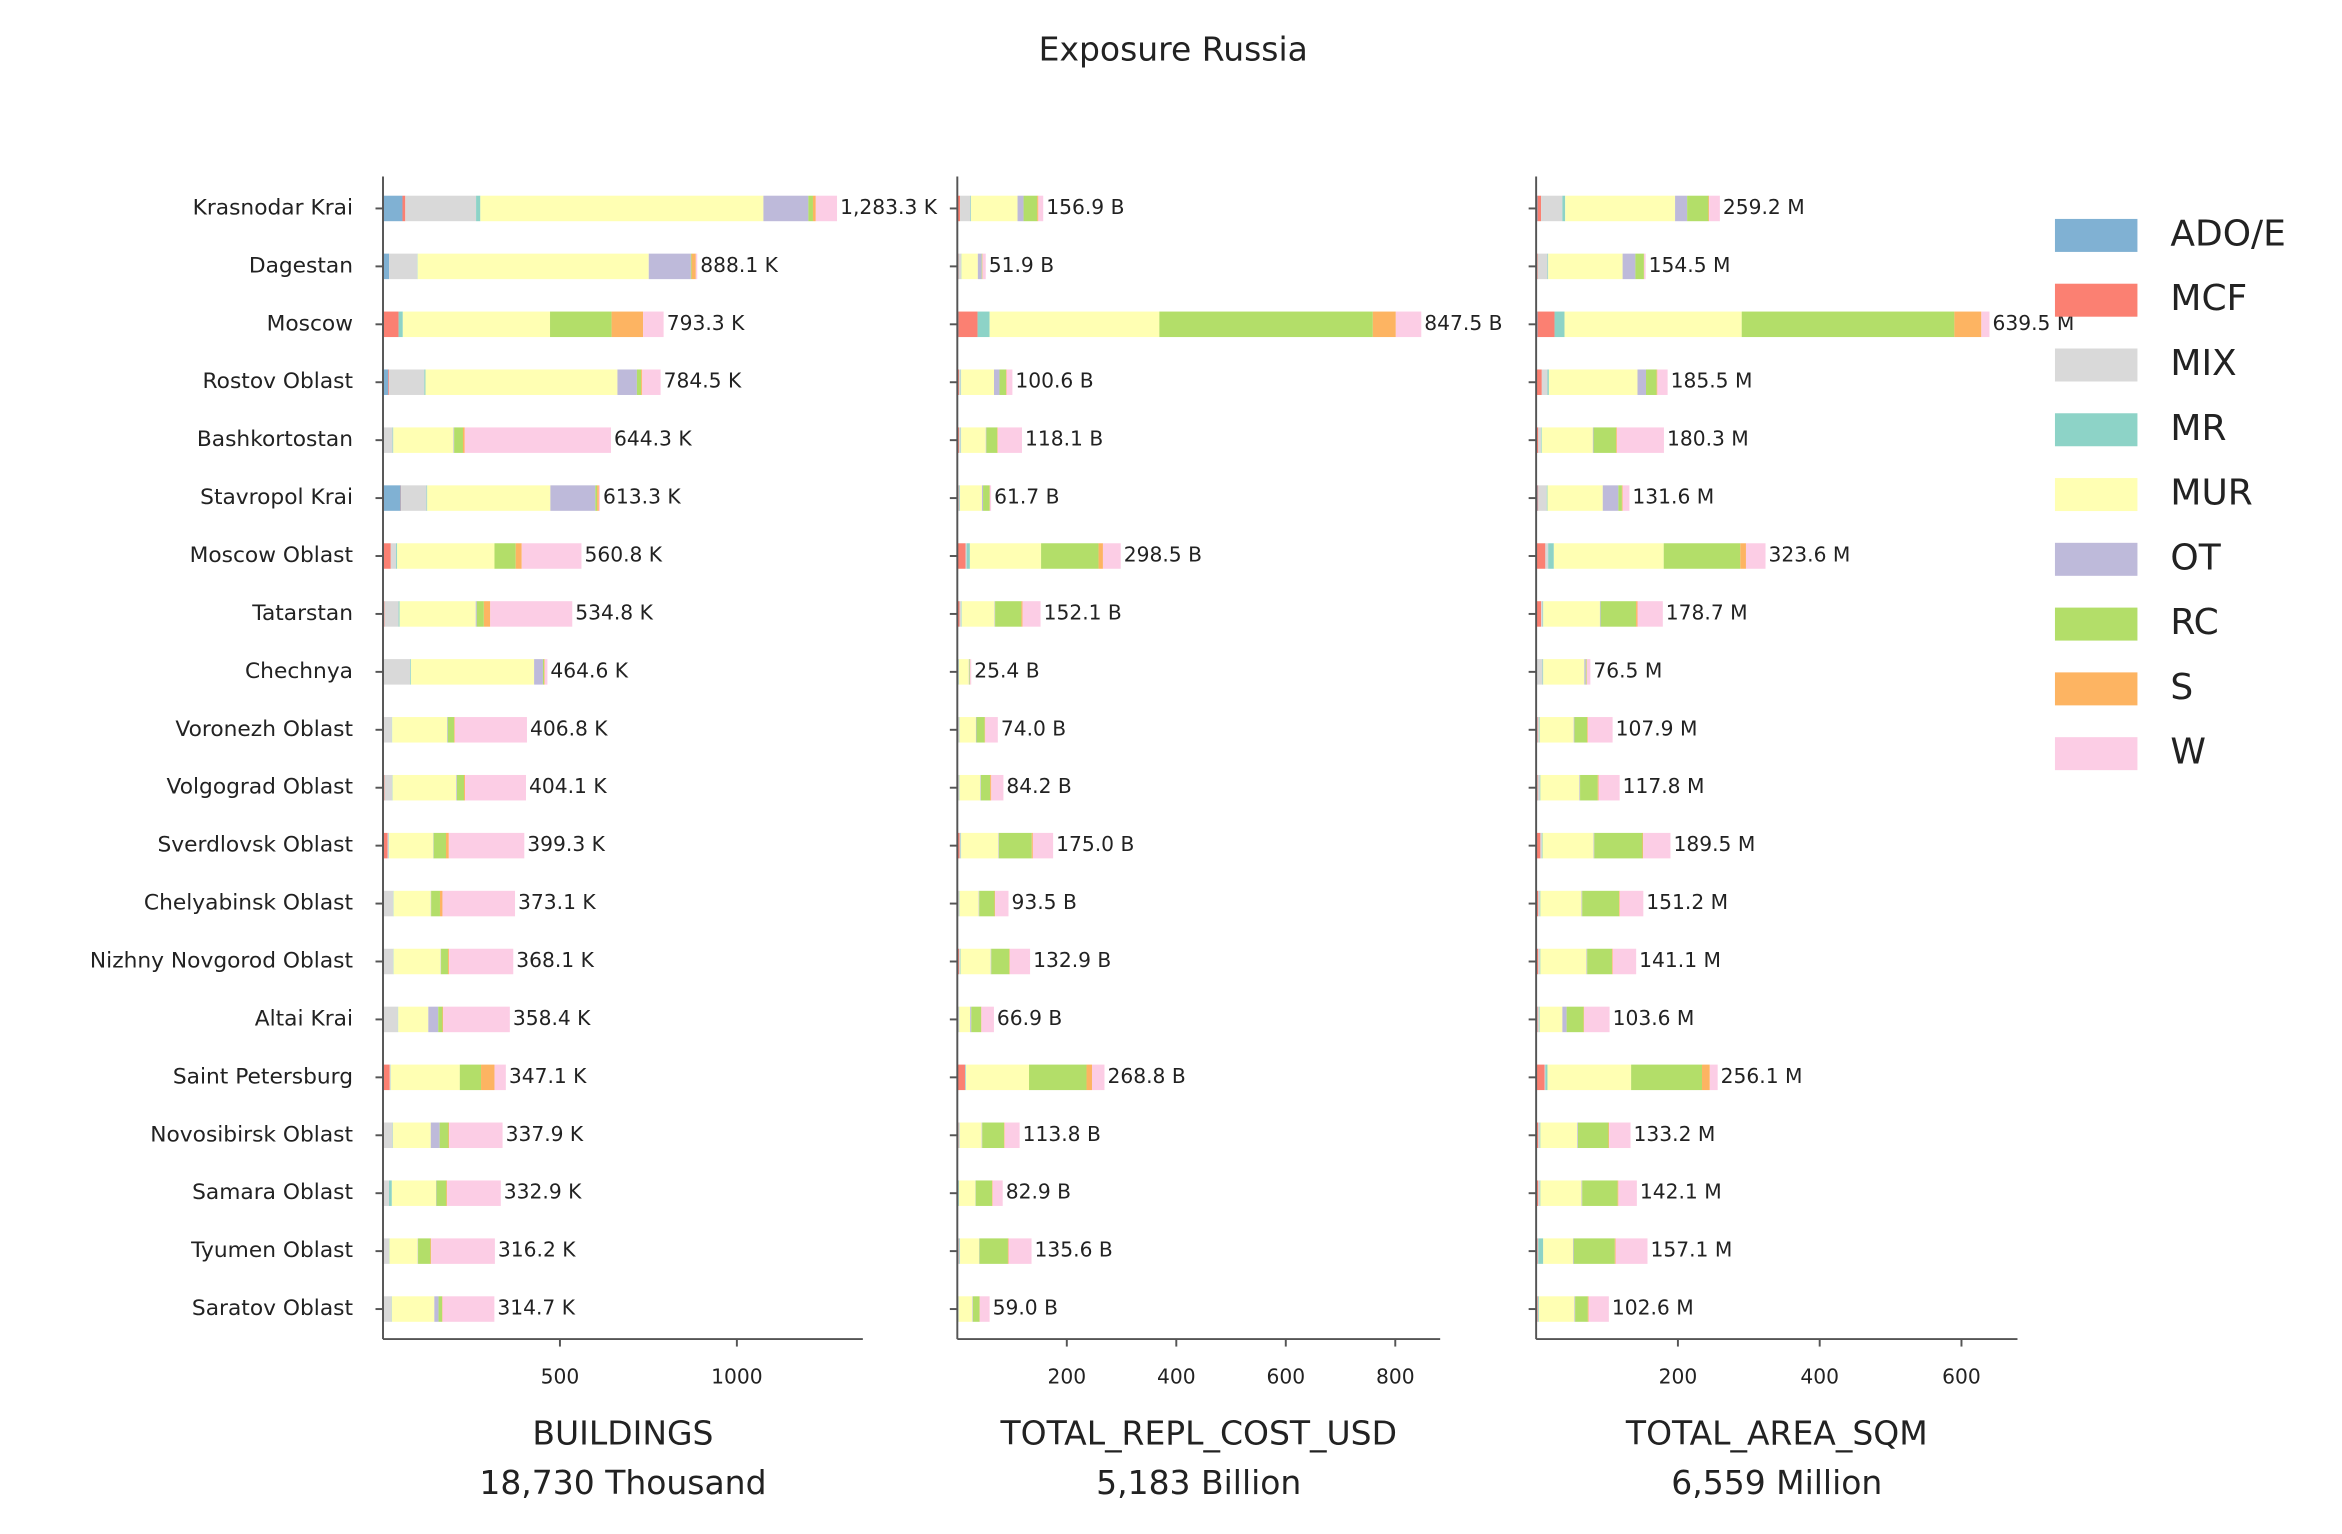 The image size is (2342, 1534). What do you see at coordinates (703, 381) in the screenshot?
I see `total-label: 784.5 K` at bounding box center [703, 381].